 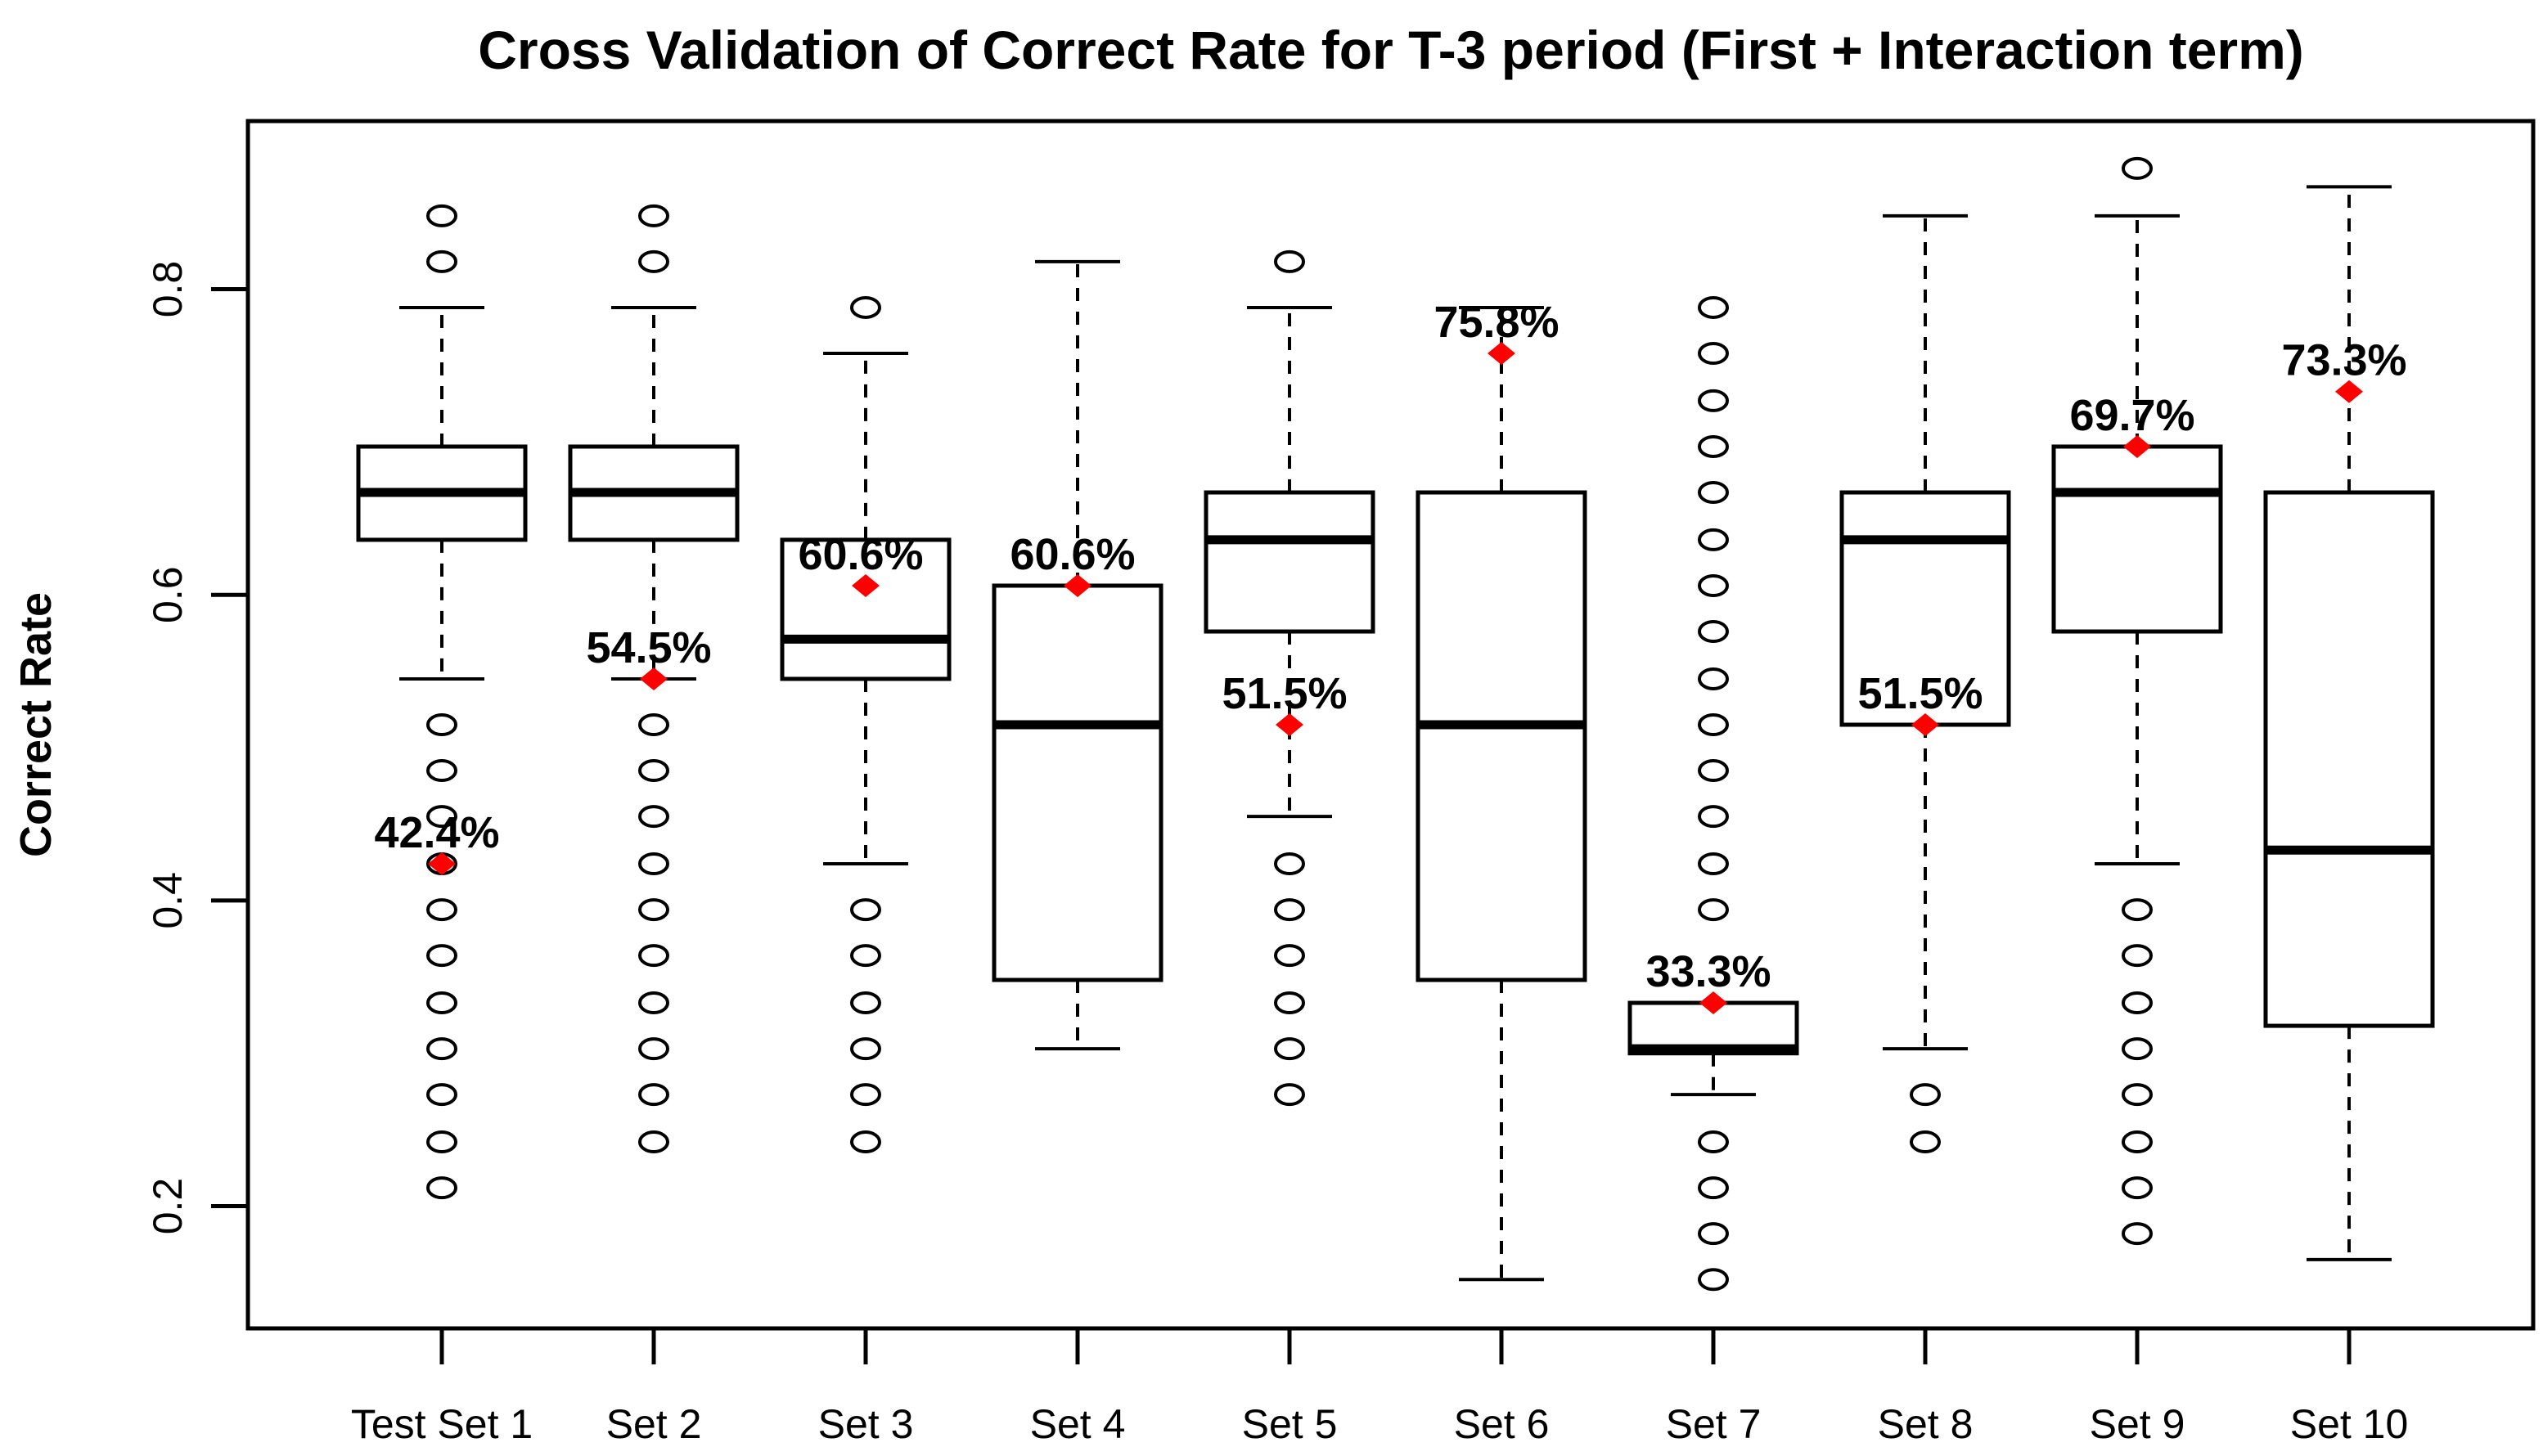 What do you see at coordinates (442, 1424) in the screenshot?
I see `x-tick-label: Test Set 1` at bounding box center [442, 1424].